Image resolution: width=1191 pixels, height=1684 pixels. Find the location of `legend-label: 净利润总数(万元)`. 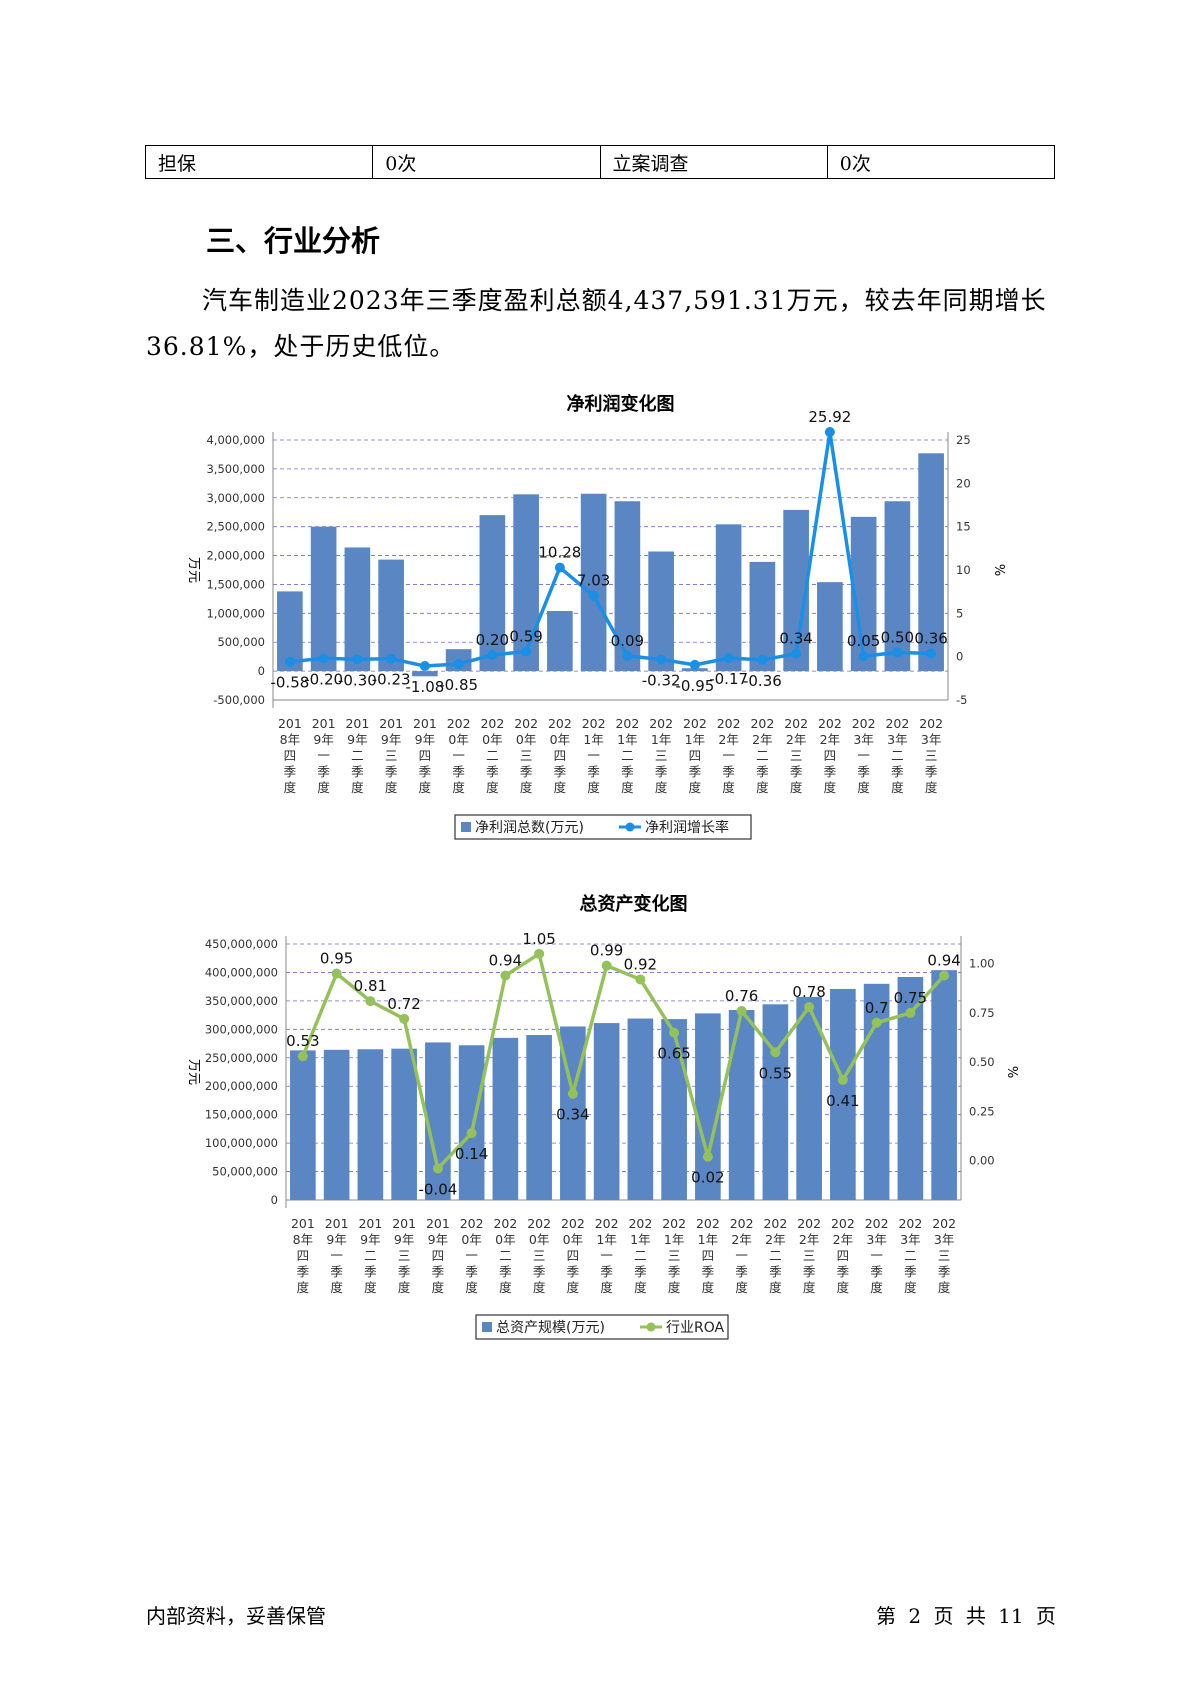

legend-label: 净利润总数(万元) is located at coordinates (529, 828).